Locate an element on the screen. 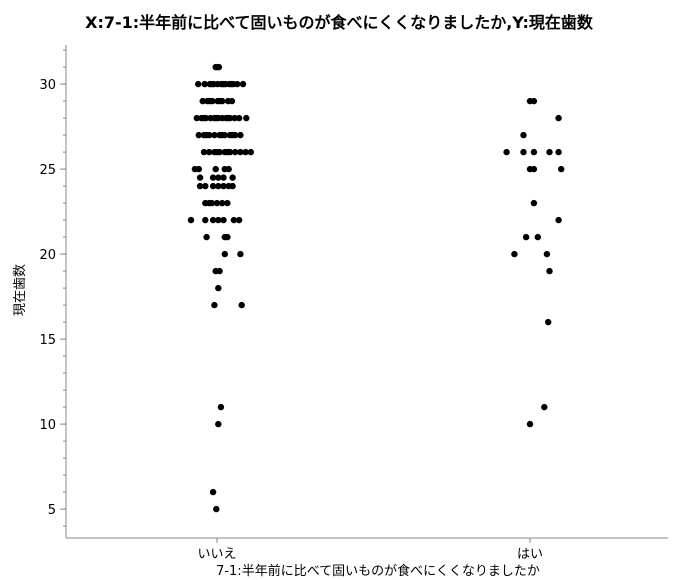 The width and height of the screenshot is (678, 580). x-tick-label: いいえ is located at coordinates (216, 554).